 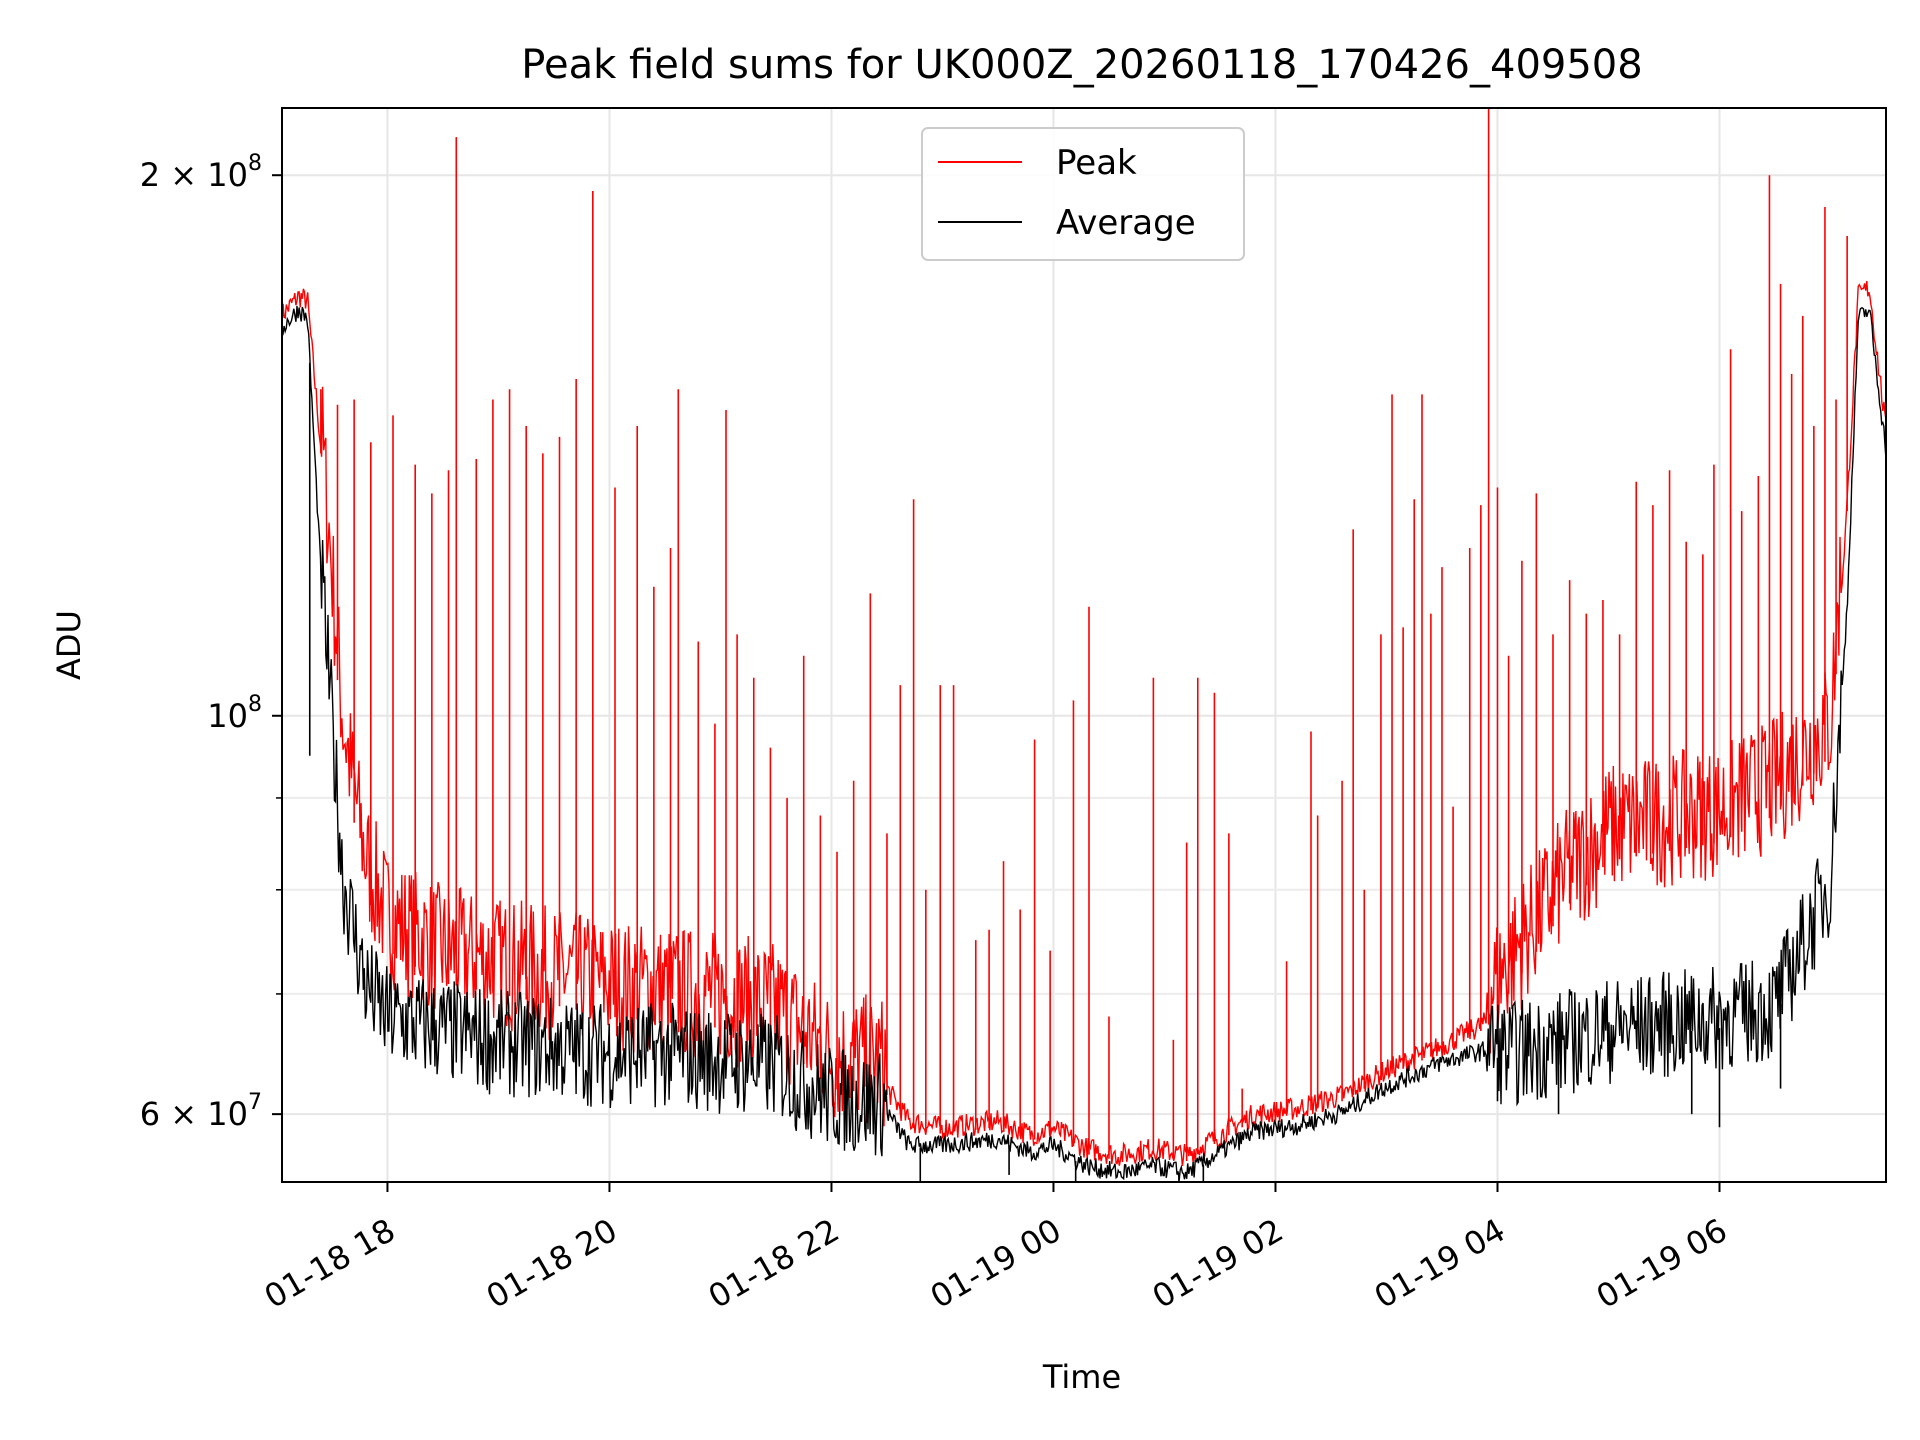 What do you see at coordinates (201, 172) in the screenshot?
I see `y-tick-label: 2 × 108` at bounding box center [201, 172].